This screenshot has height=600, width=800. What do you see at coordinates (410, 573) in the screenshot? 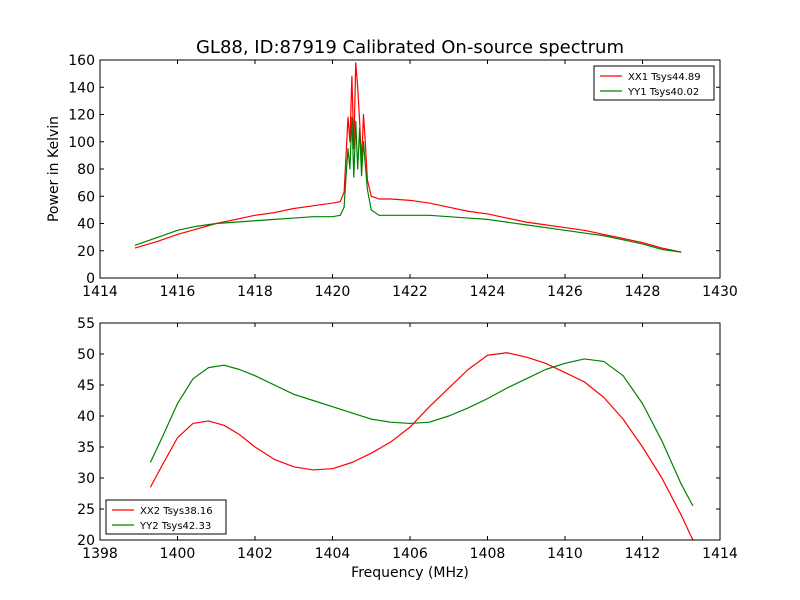
I see `x-axis-label: Frequency (MHz)` at bounding box center [410, 573].